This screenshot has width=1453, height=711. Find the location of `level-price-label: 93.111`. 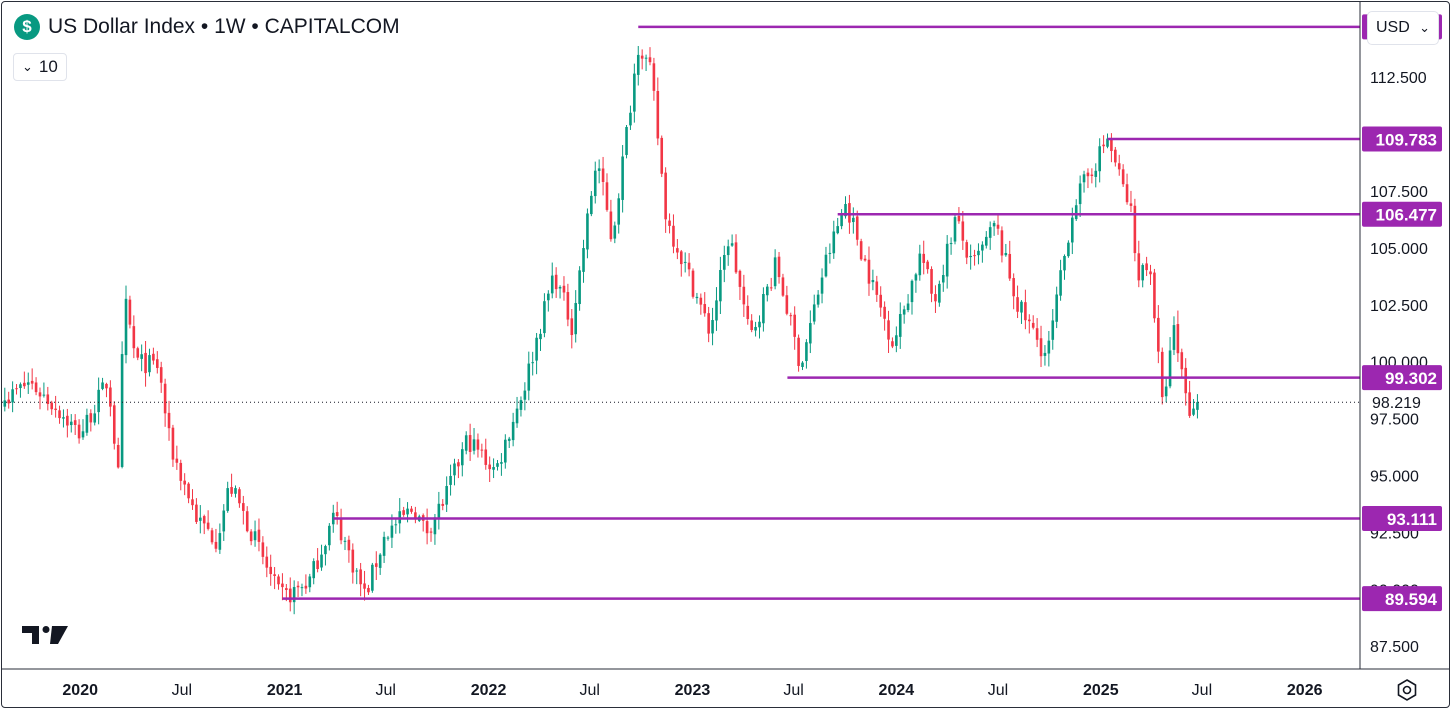

level-price-label: 93.111 is located at coordinates (1402, 519).